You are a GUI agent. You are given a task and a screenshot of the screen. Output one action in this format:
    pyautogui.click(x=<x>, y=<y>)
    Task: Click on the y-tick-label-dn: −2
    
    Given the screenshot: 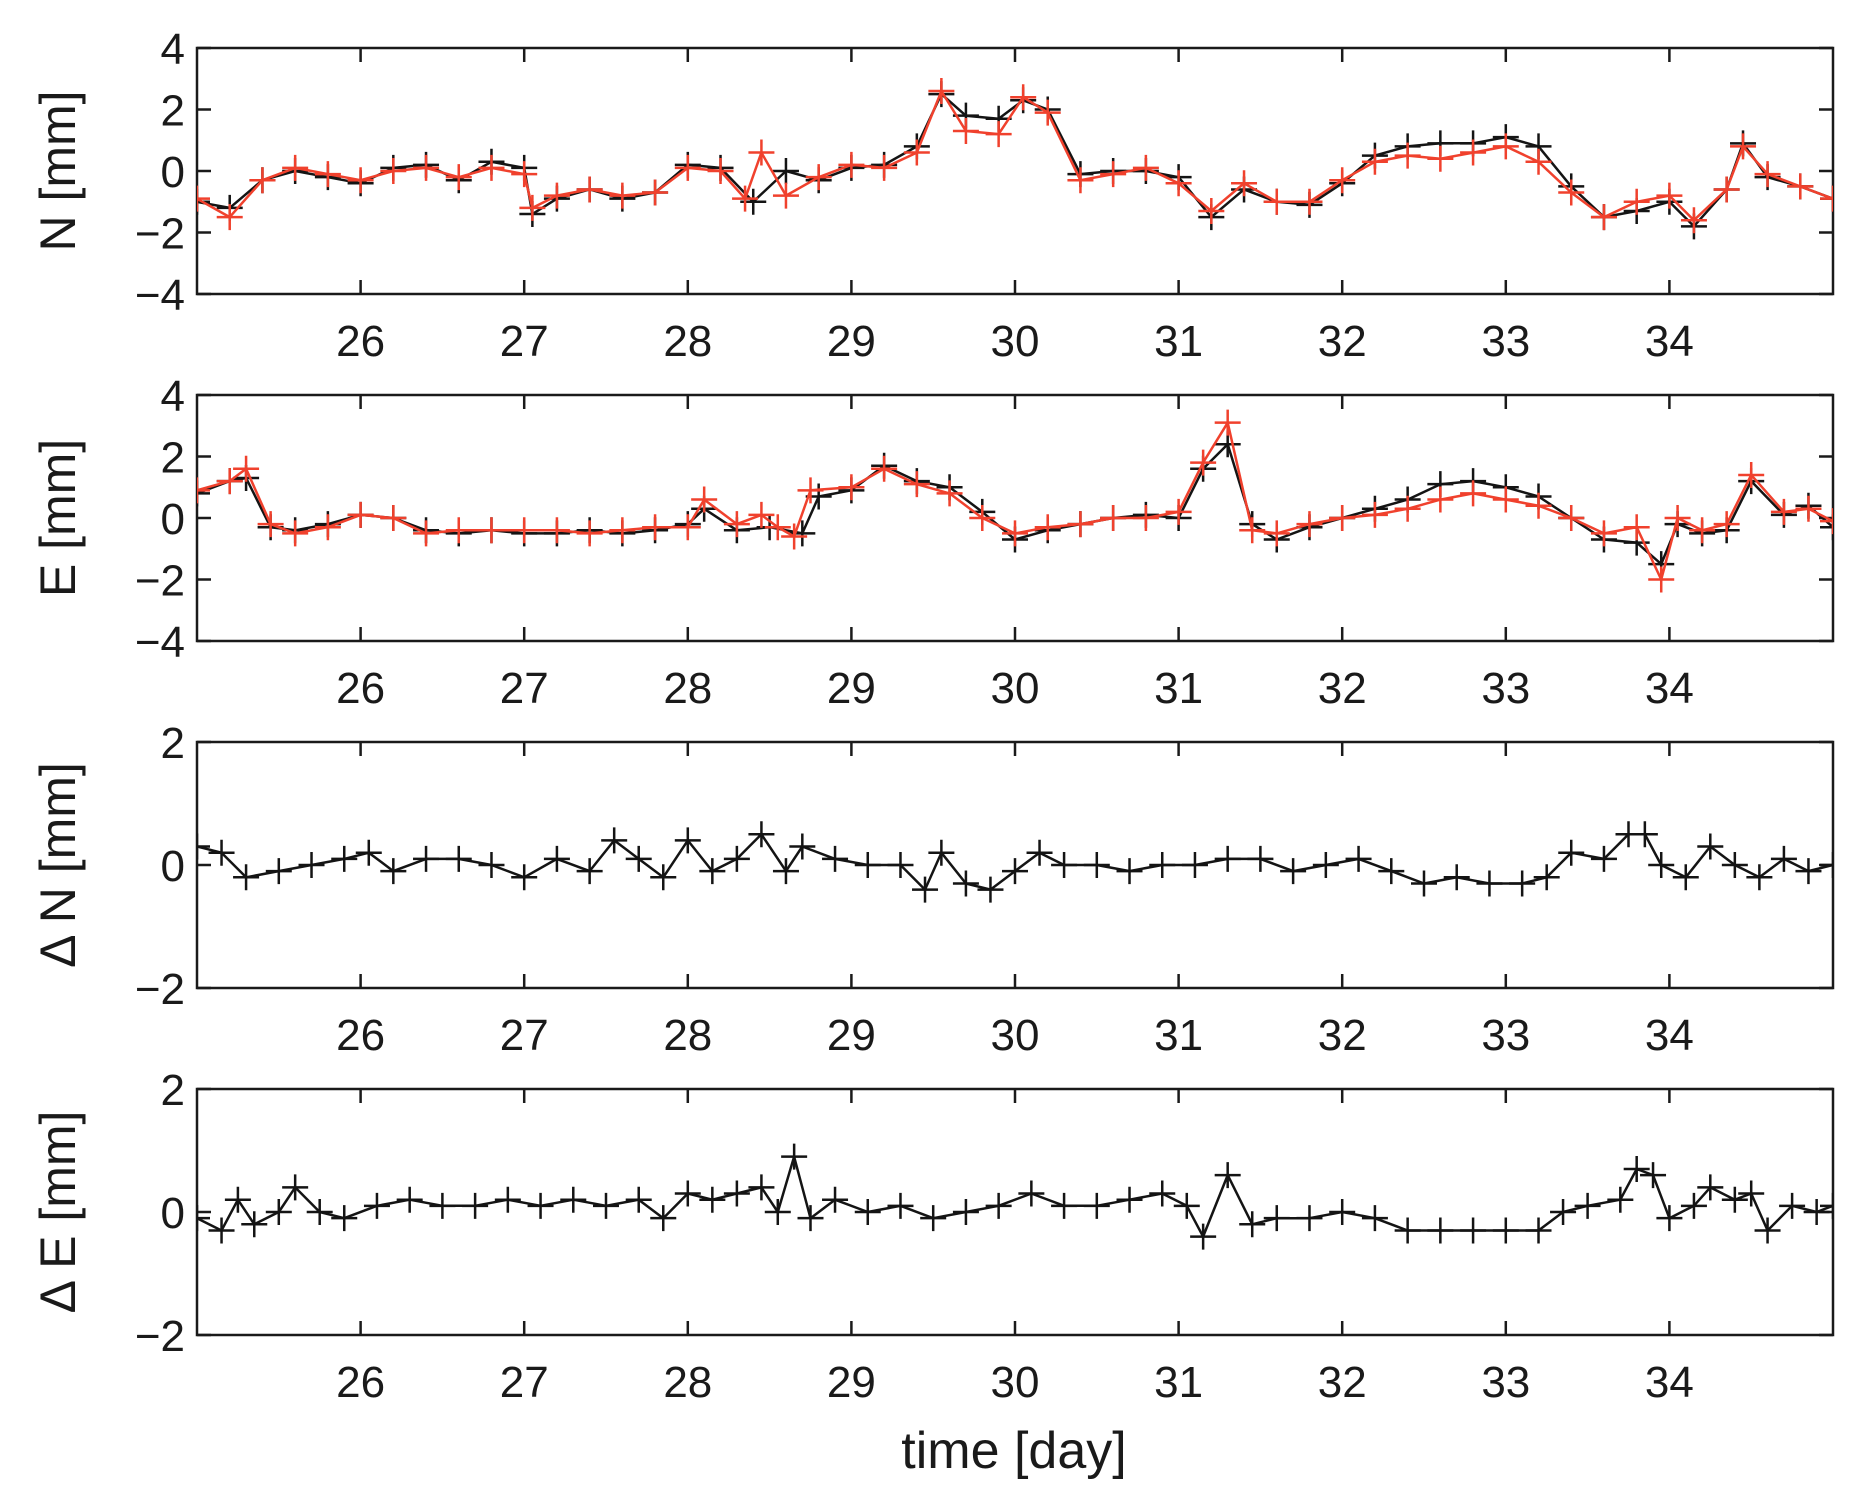 What is the action you would take?
    pyautogui.click(x=160, y=989)
    